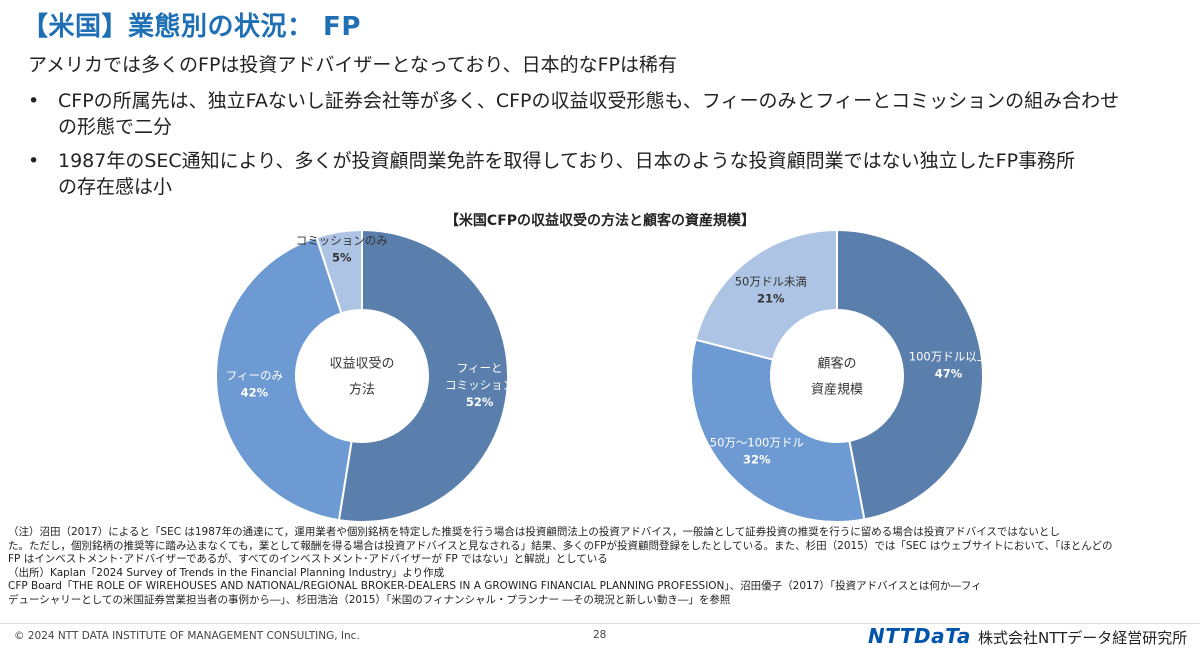 Image resolution: width=1200 pixels, height=655 pixels. I want to click on donut-center-label: 資産規模, so click(837, 390).